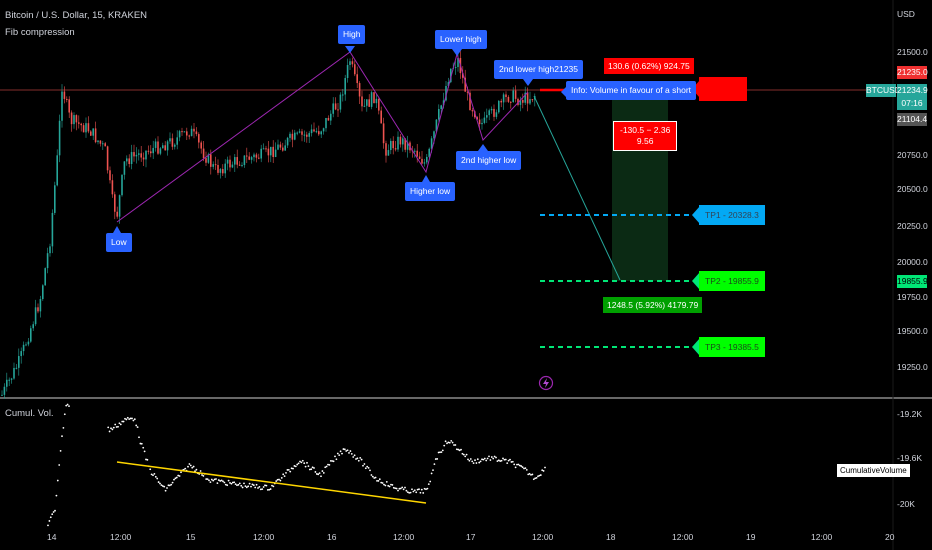 Image resolution: width=932 pixels, height=550 pixels. Describe the element at coordinates (538, 69) in the screenshot. I see `second-lower-high-tag: 2nd lower high21235` at that location.